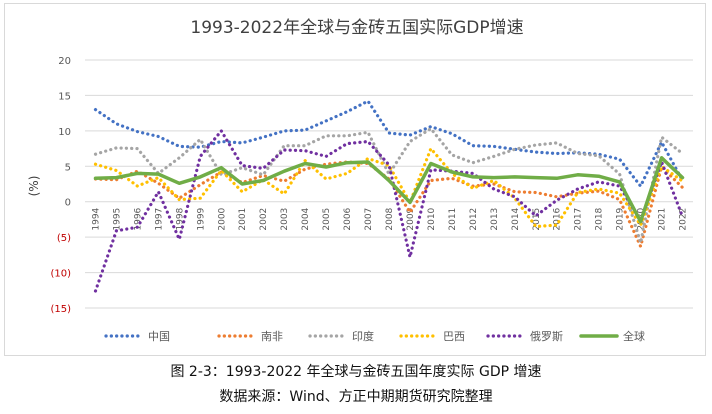  I want to click on x-tick-label: 2008, so click(390, 218).